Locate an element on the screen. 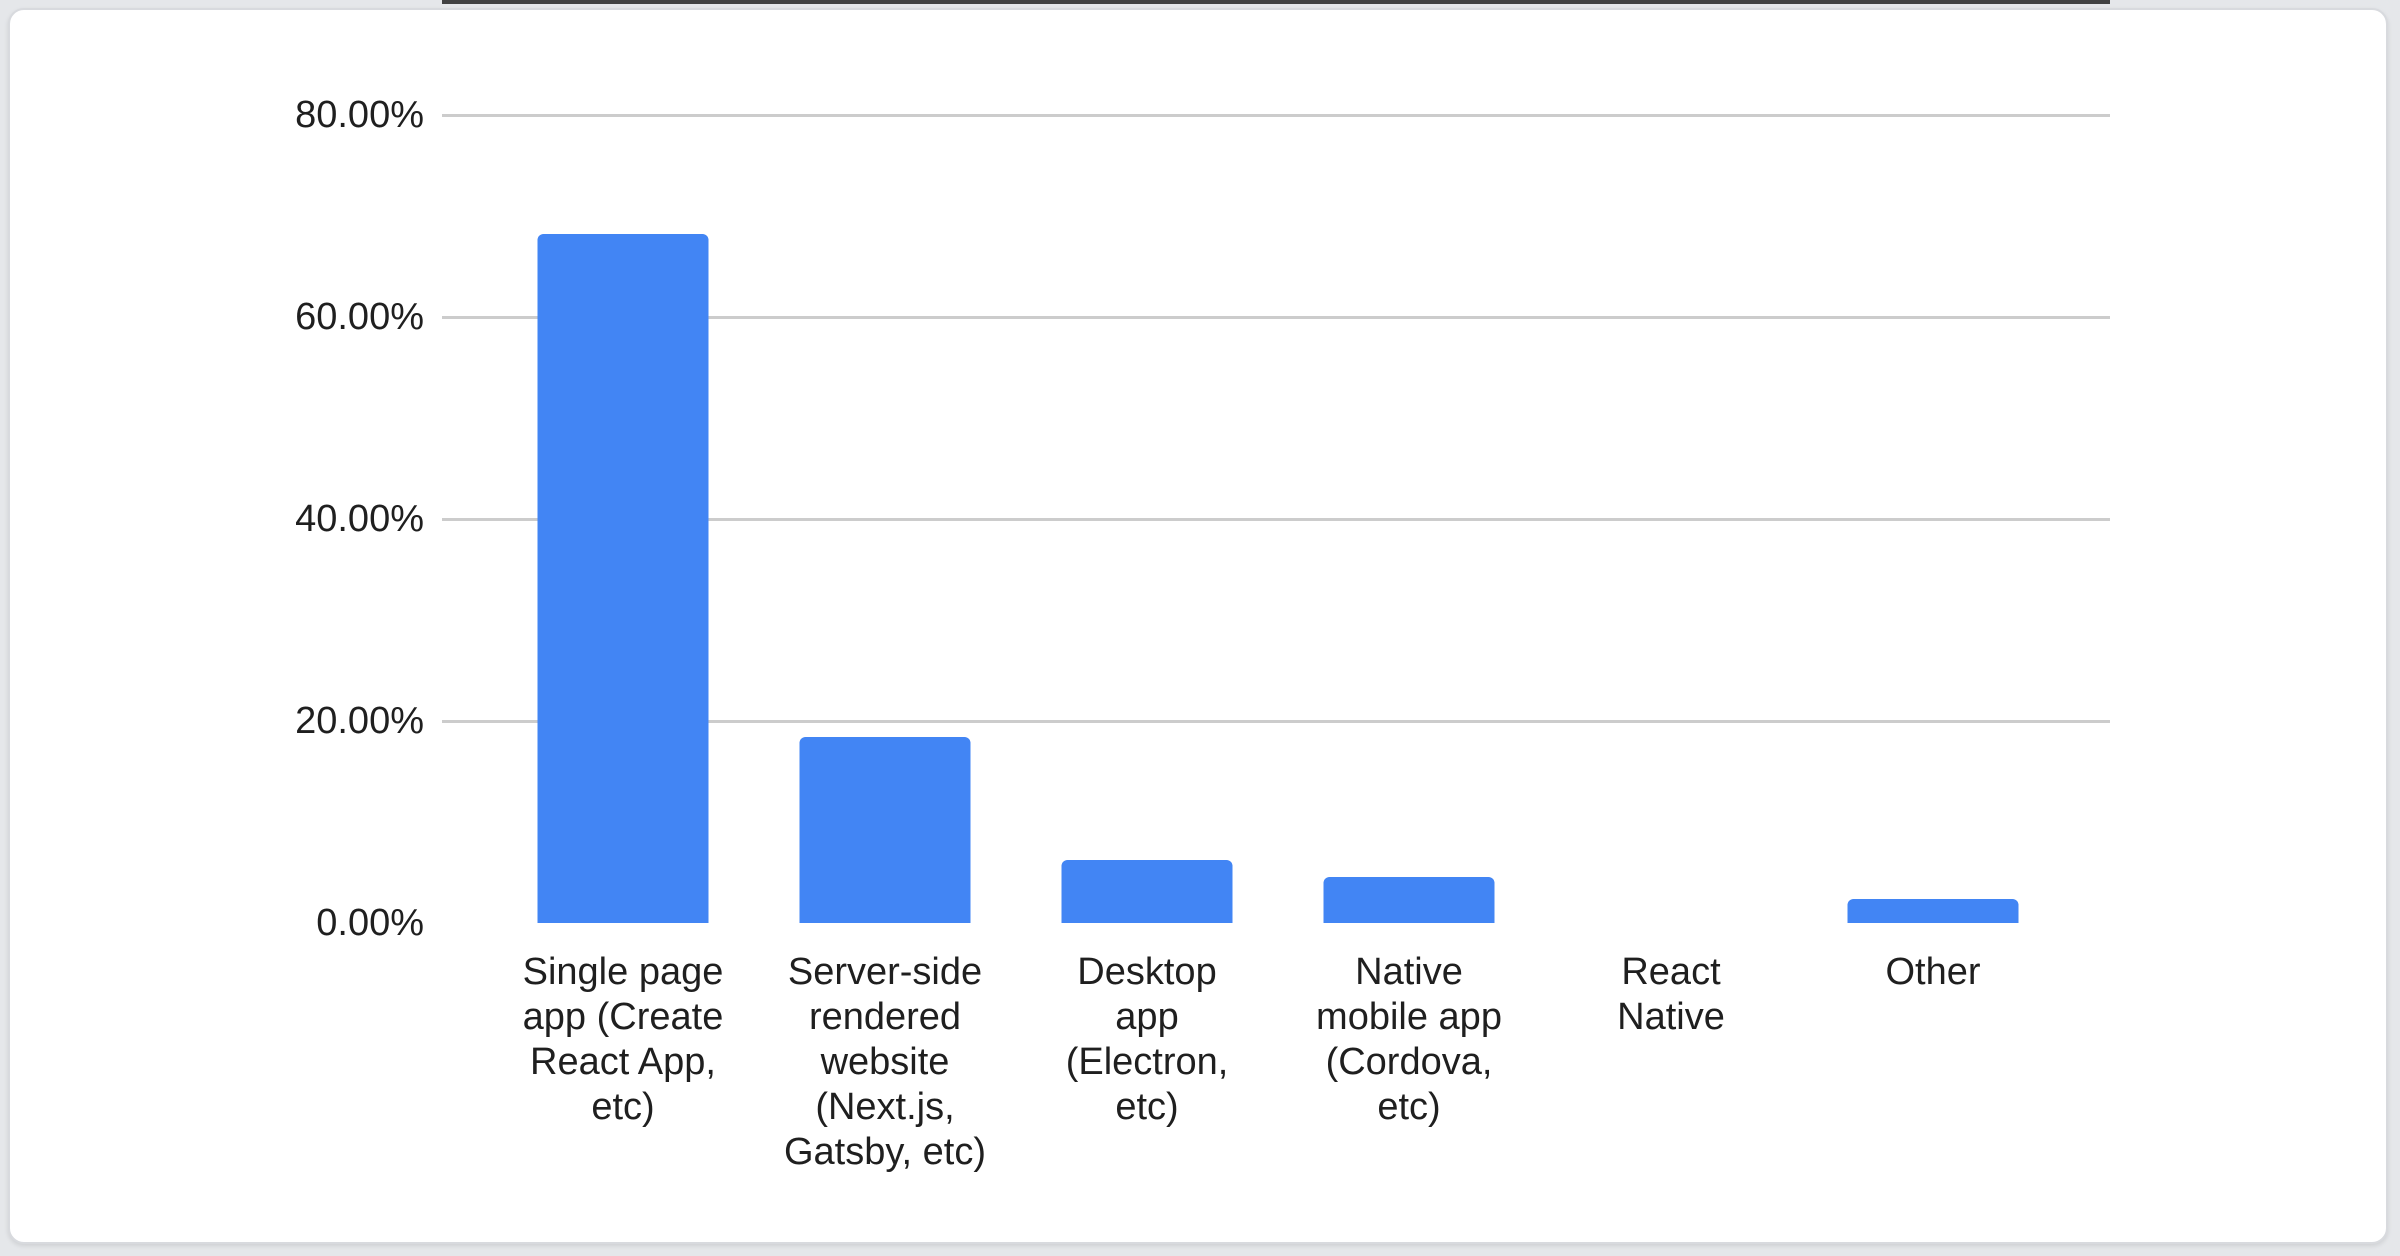 The height and width of the screenshot is (1256, 2400). category-label: React Native is located at coordinates (1671, 994).